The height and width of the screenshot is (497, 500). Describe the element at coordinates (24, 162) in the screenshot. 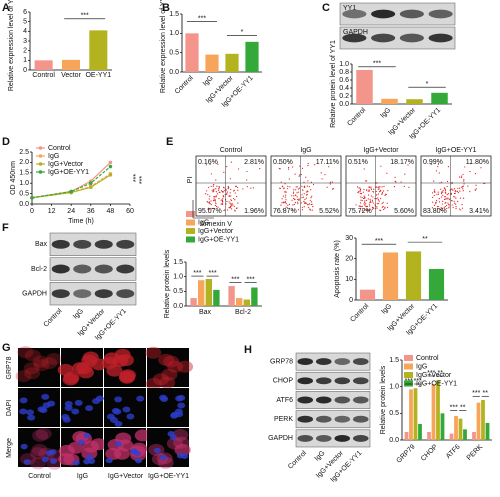

I see `y-tick-label: 2.0` at that location.